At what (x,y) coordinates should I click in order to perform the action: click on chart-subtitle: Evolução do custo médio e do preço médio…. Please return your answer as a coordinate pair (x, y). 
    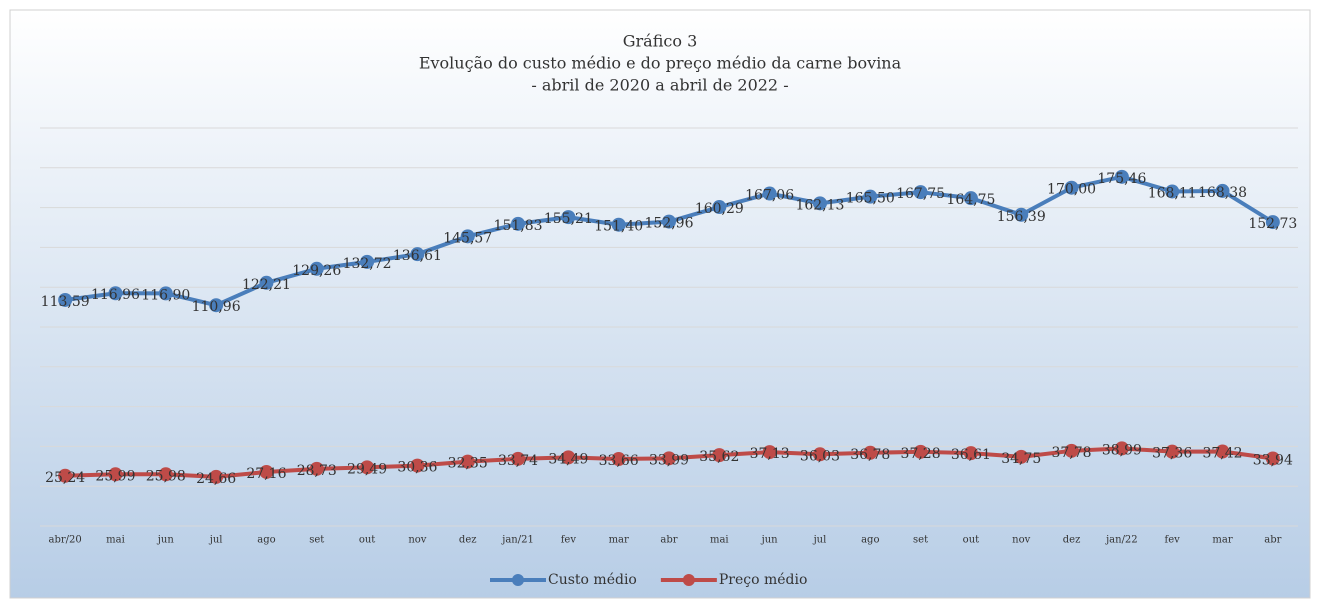
    Looking at the image, I should click on (660, 63).